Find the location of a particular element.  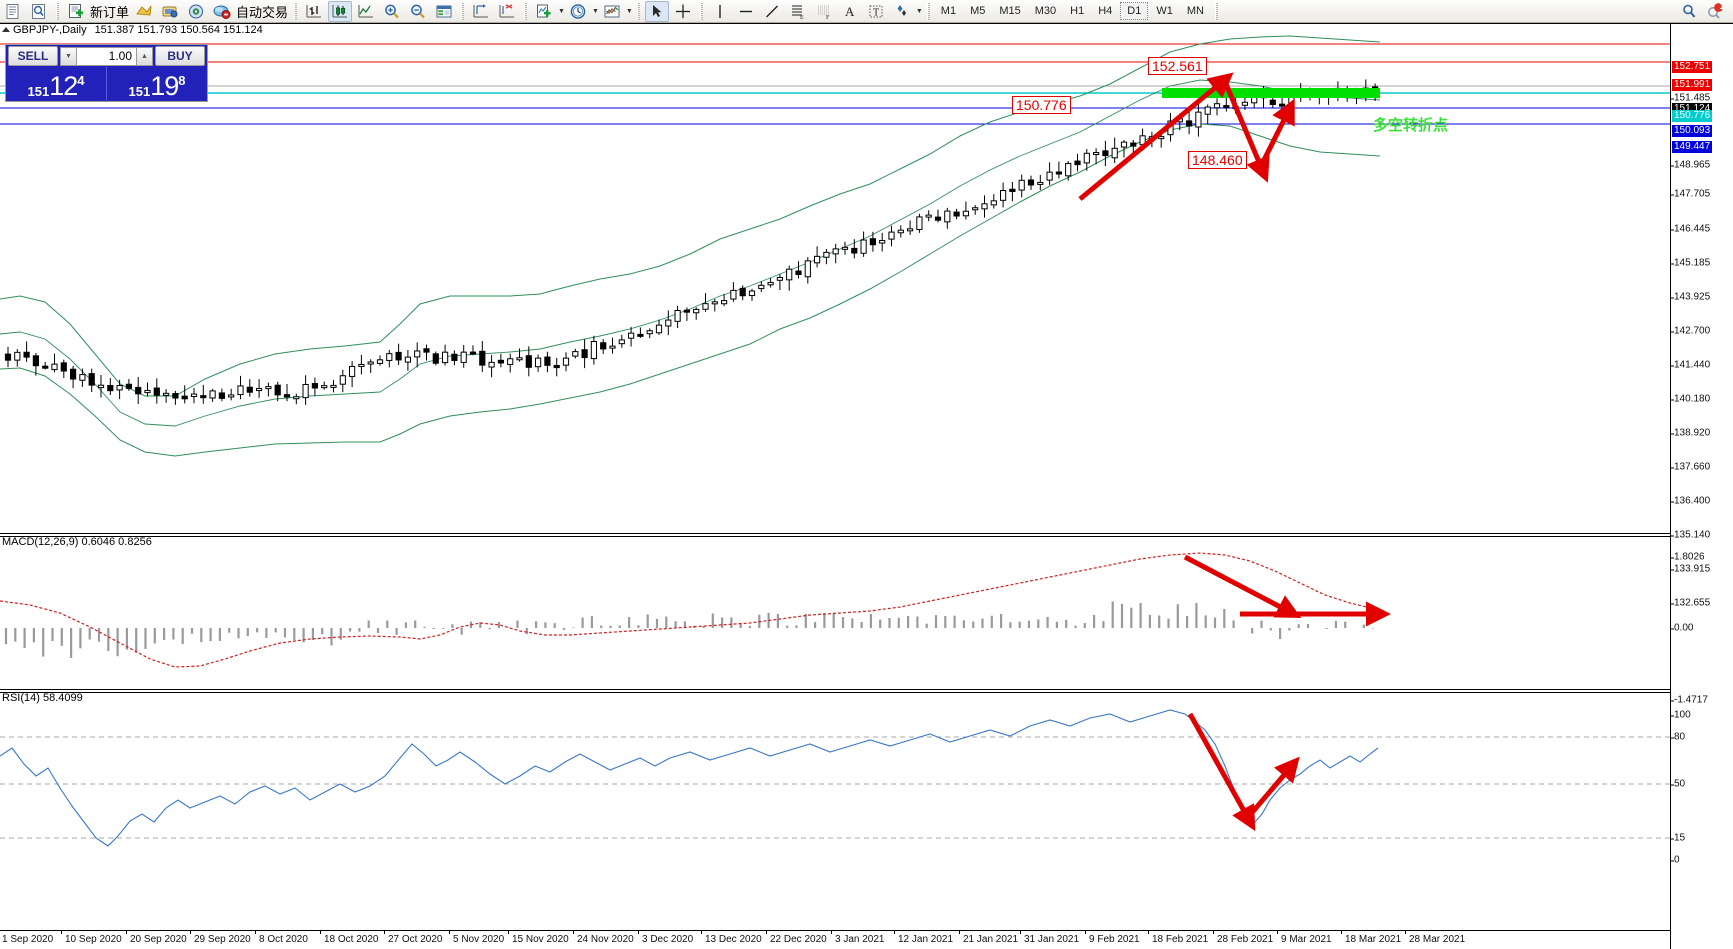

time-tick-6: 27 Oct 2020 is located at coordinates (413, 938).